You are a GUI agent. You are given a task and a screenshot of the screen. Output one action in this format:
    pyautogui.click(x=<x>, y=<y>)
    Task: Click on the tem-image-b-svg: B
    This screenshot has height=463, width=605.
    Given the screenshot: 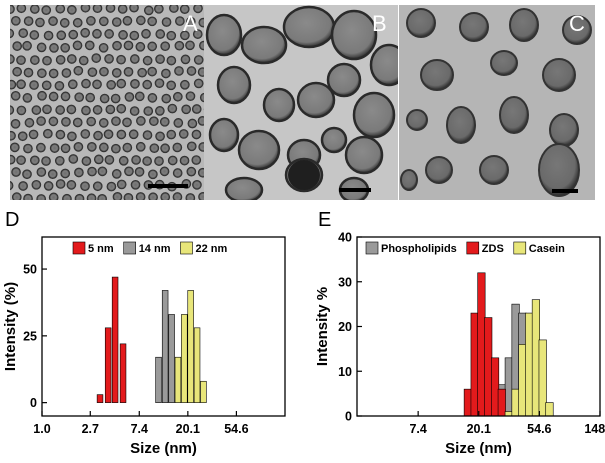 What is the action you would take?
    pyautogui.click(x=301, y=102)
    